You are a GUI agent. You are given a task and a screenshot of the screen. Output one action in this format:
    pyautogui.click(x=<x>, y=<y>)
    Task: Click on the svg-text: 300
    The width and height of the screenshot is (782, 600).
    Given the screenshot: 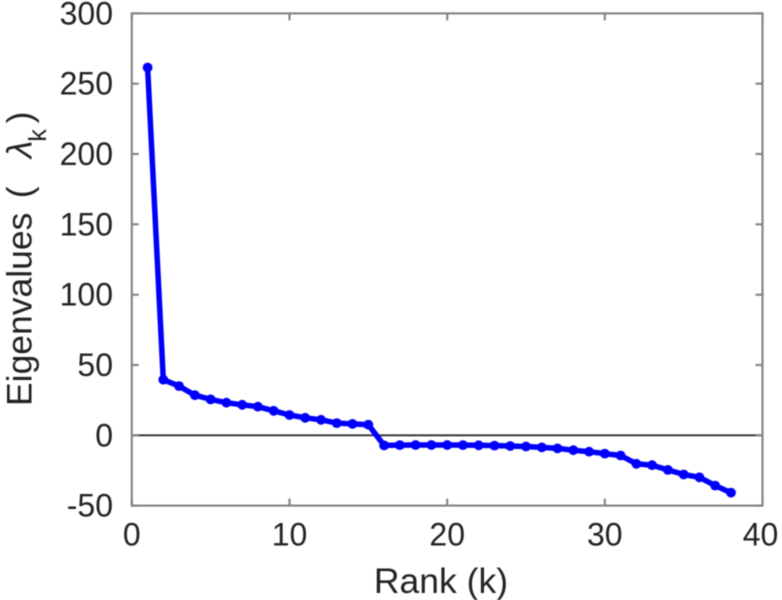 What is the action you would take?
    pyautogui.click(x=86, y=15)
    